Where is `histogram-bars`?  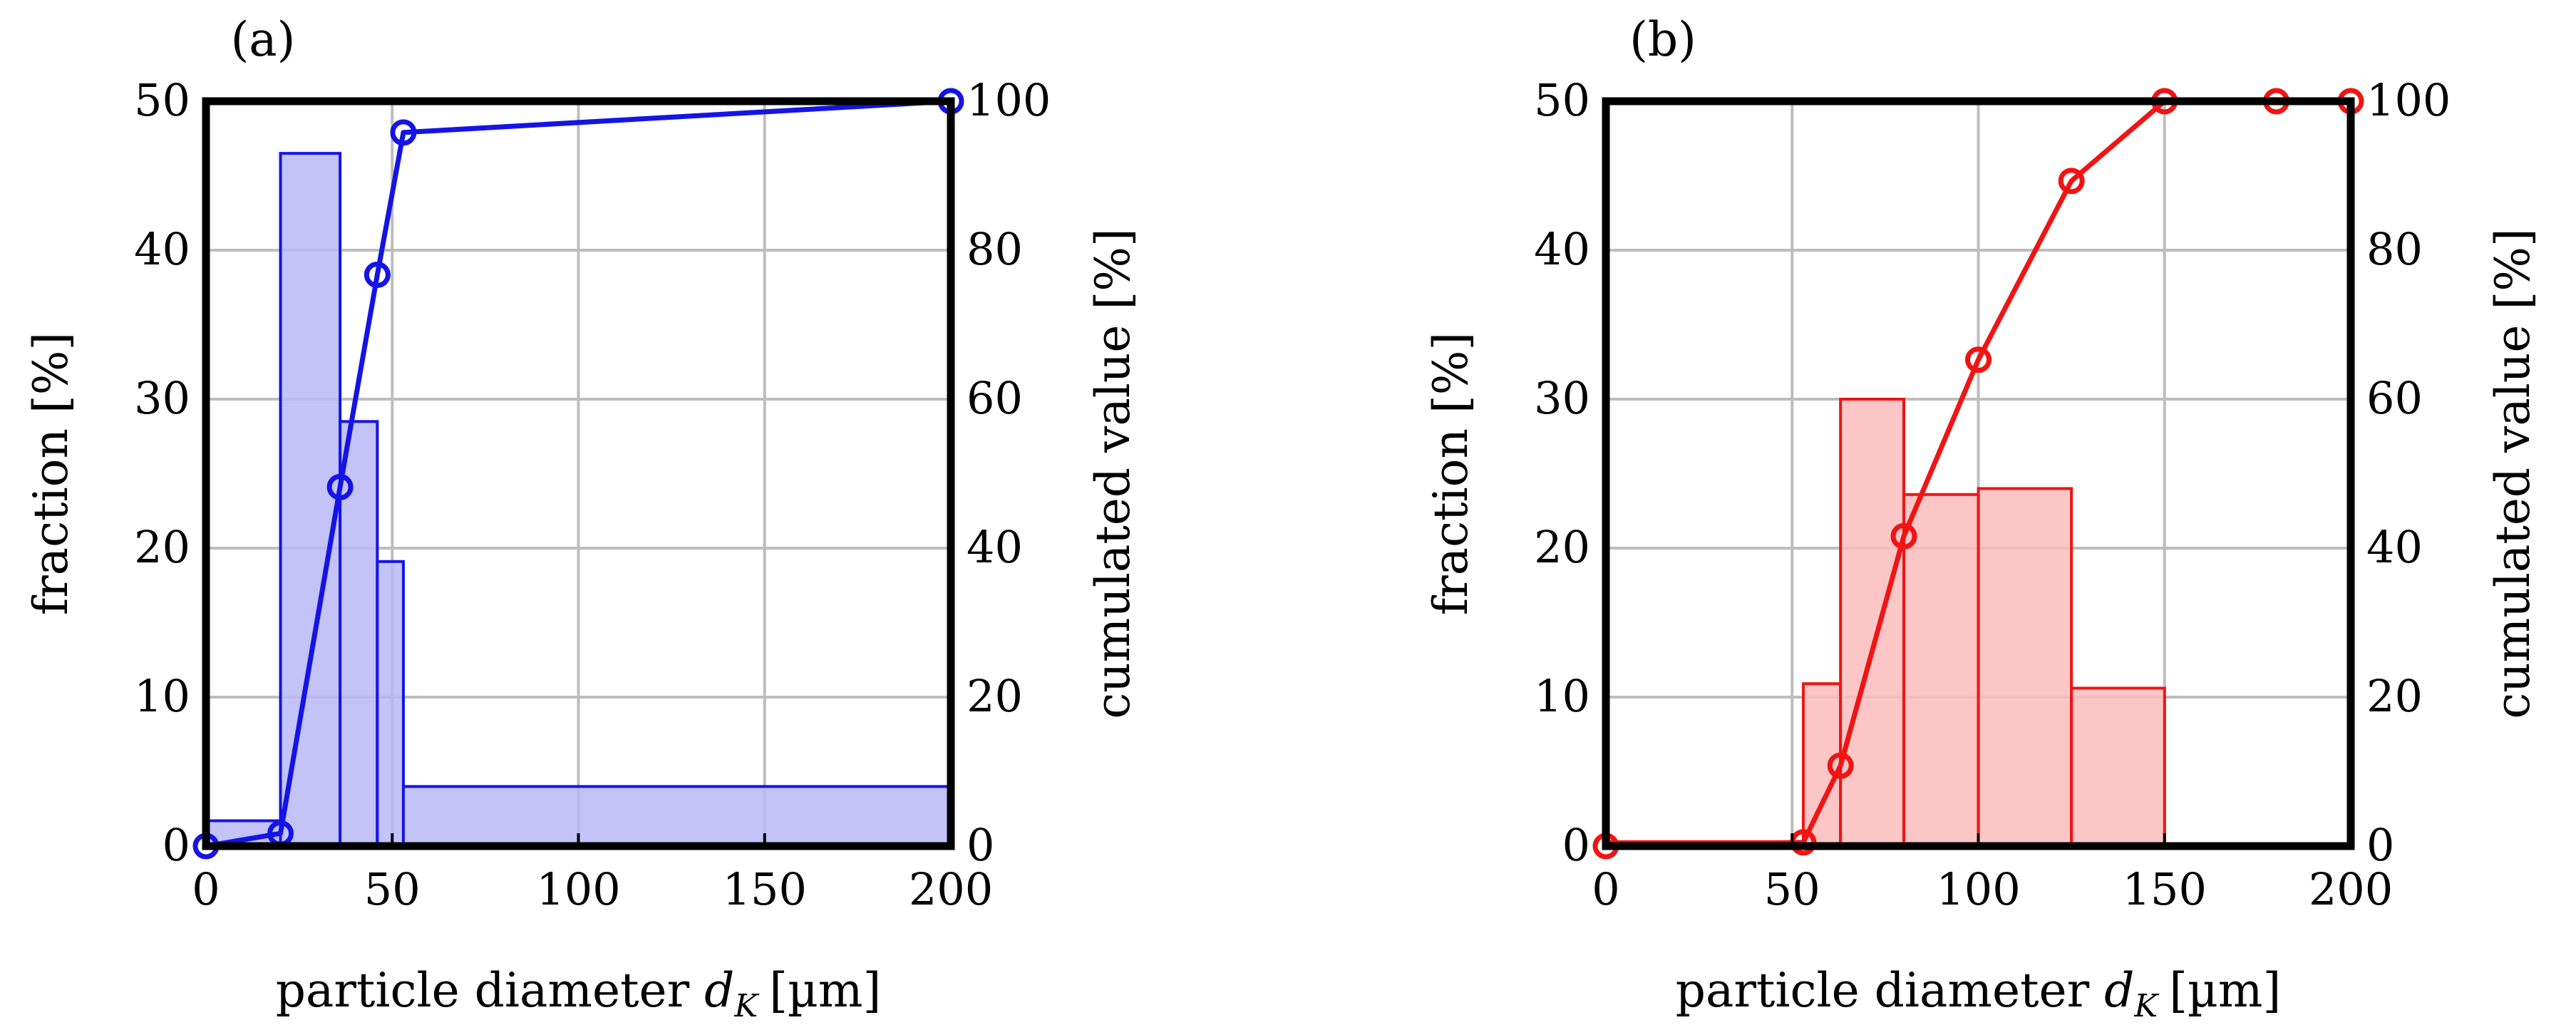 histogram-bars is located at coordinates (1885, 623).